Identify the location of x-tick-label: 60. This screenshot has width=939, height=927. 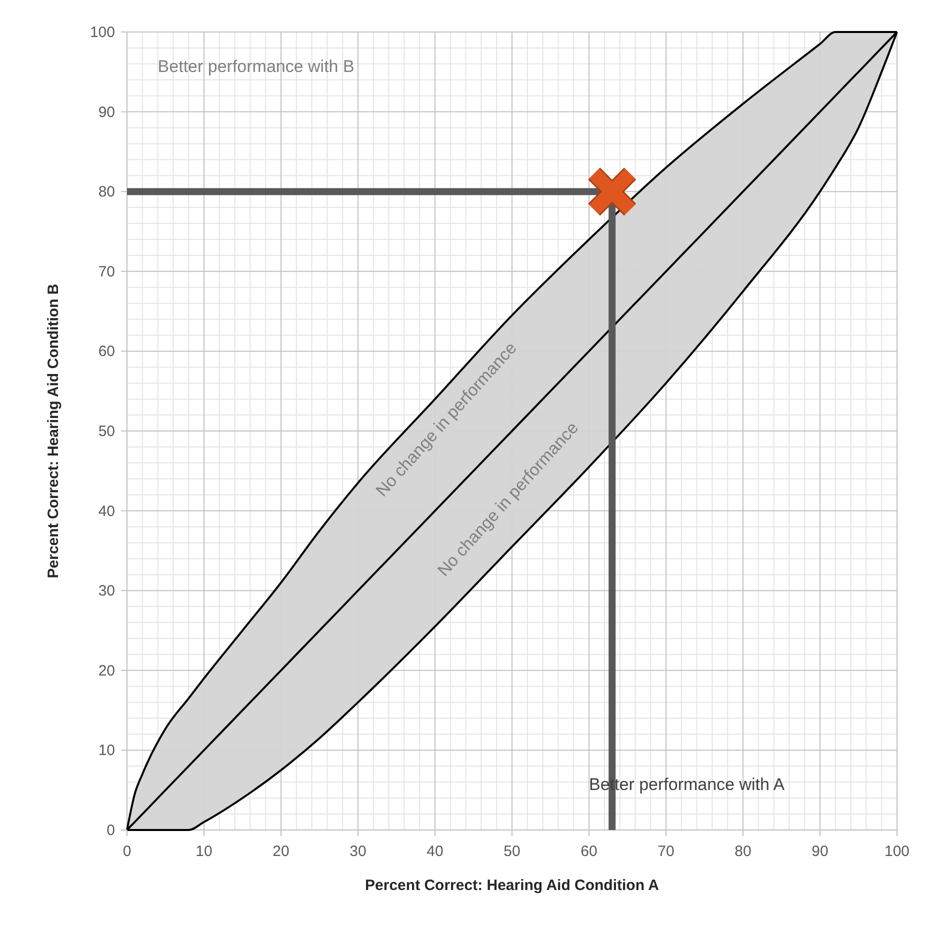
(589, 851).